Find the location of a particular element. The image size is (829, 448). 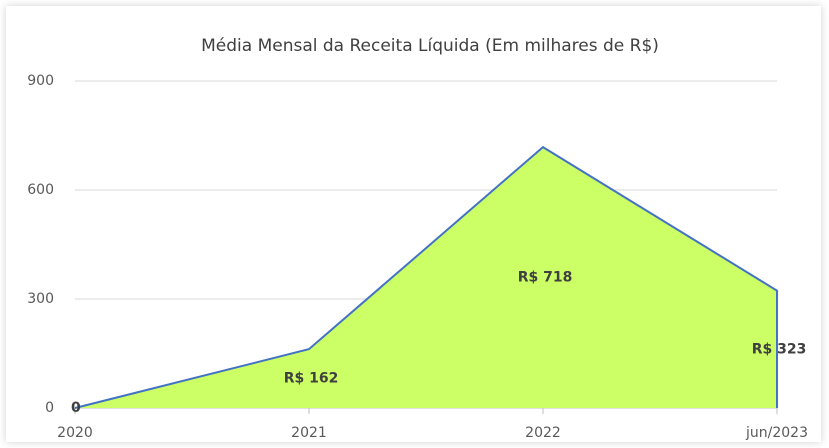

x-tick-label: jun/2023 is located at coordinates (776, 433).